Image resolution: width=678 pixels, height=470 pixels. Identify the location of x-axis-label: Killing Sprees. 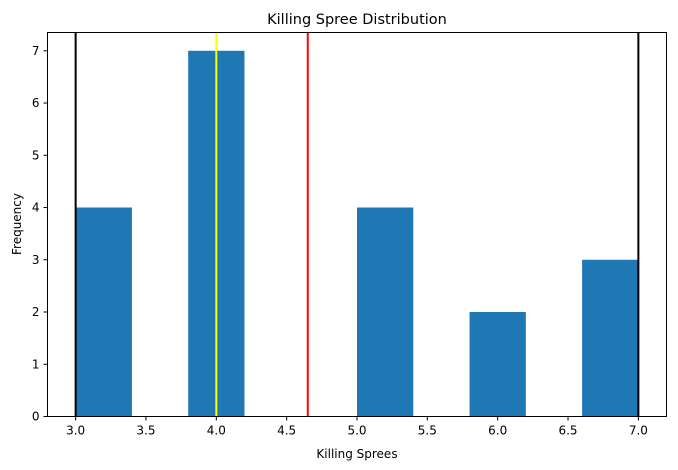
(356, 454).